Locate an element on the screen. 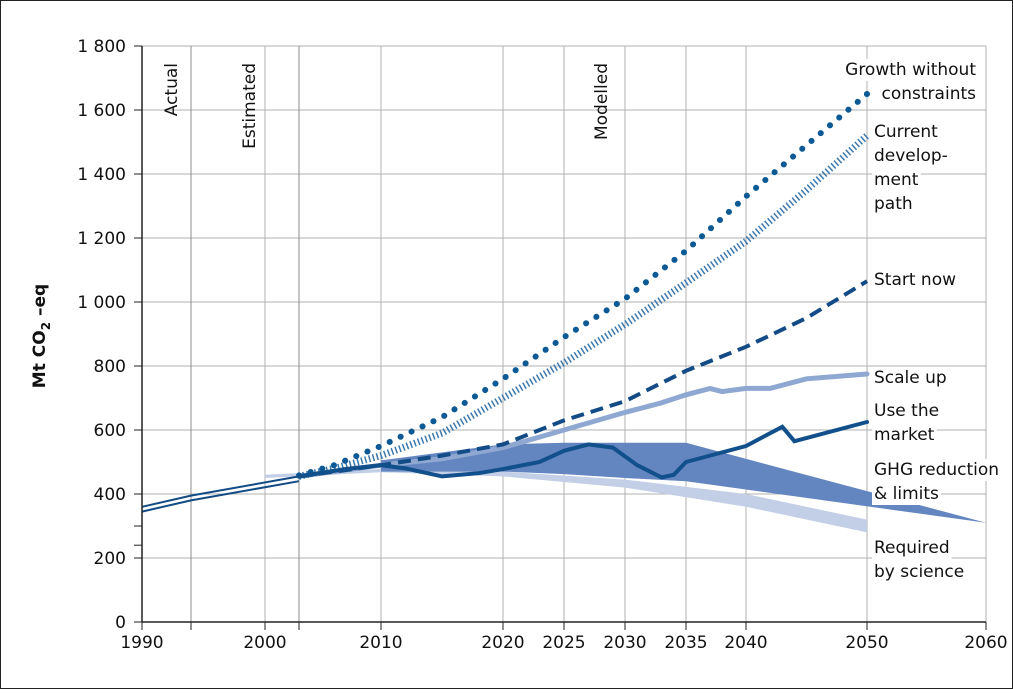  y-tick-label: 0 is located at coordinates (120, 623).